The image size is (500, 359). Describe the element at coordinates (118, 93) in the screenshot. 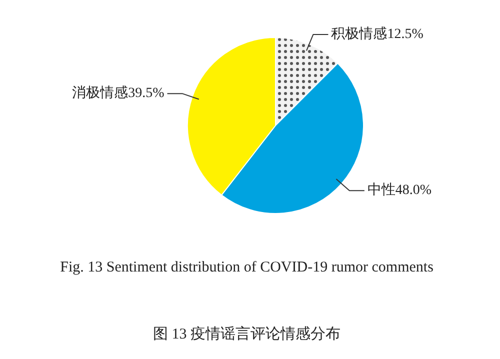

I see `slice-label: 消极情感39.5%` at that location.